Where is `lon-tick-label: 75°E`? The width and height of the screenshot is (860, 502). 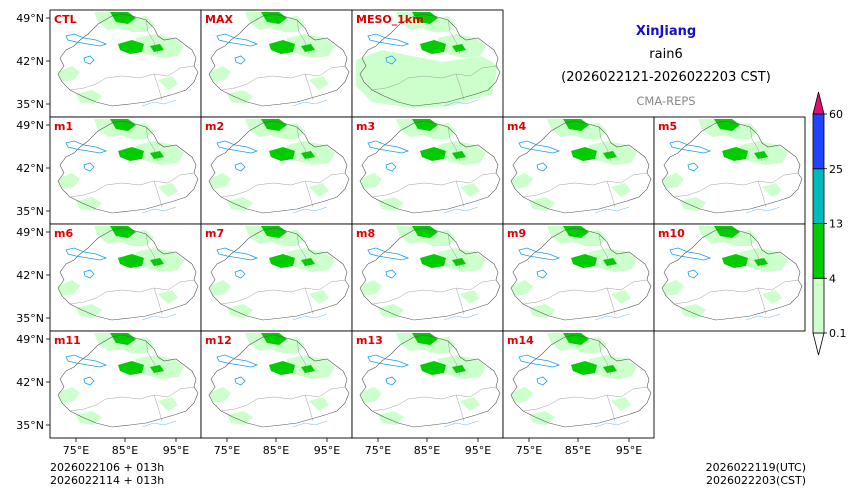 lon-tick-label: 75°E is located at coordinates (76, 450).